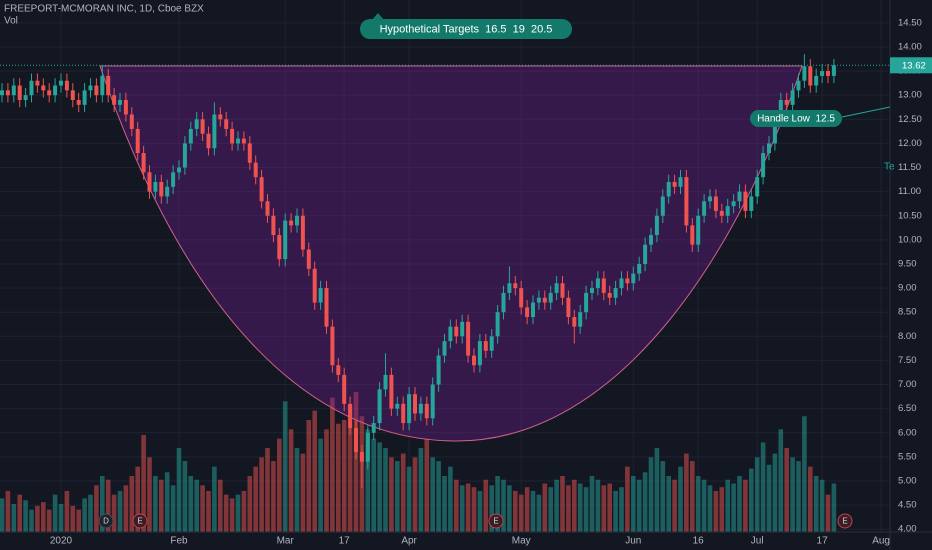 The image size is (932, 550). What do you see at coordinates (907, 336) in the screenshot?
I see `y-tick-label: 8.00` at bounding box center [907, 336].